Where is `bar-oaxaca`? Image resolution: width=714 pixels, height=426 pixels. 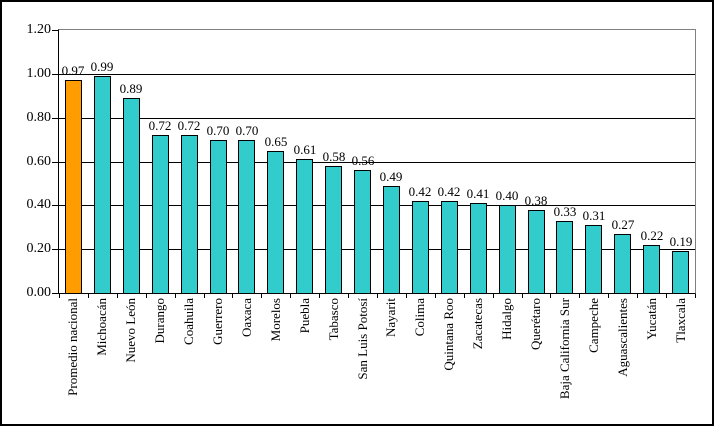 bar-oaxaca is located at coordinates (246, 216).